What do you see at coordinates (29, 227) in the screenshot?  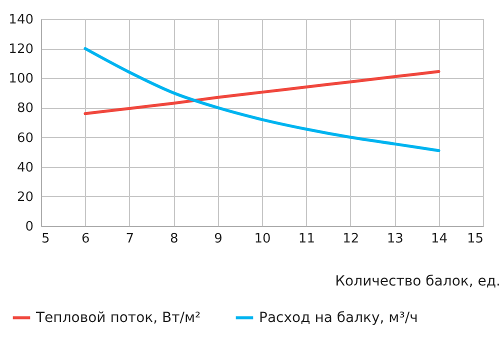 I see `y-tick-label: 0` at bounding box center [29, 227].